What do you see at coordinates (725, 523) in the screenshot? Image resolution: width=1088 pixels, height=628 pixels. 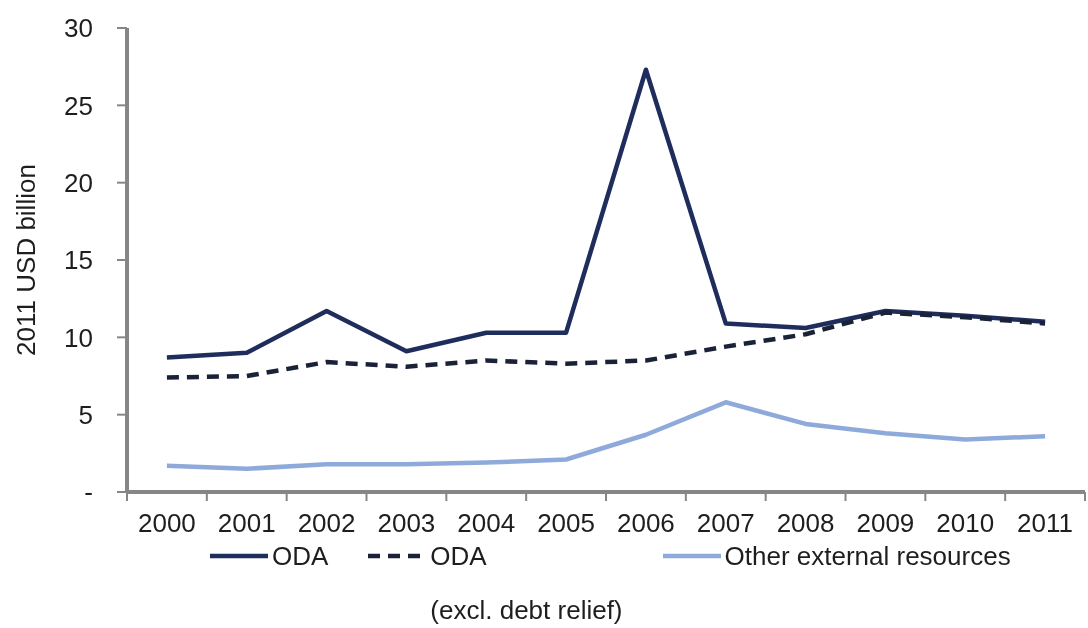 I see `x-tick-label: 2007` at bounding box center [725, 523].